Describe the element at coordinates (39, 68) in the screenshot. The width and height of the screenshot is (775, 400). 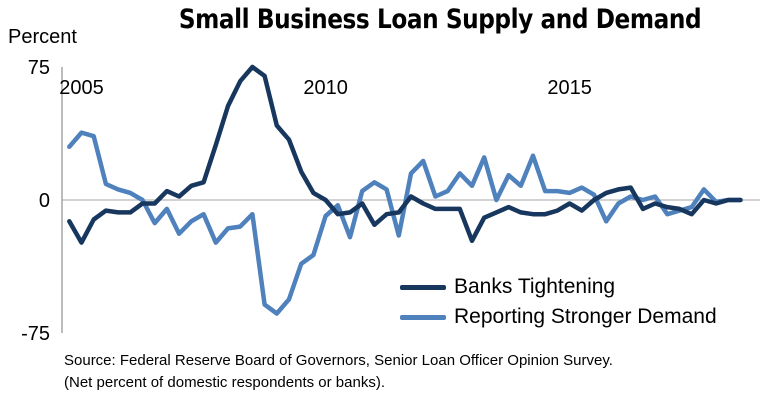
I see `y-tick-label: 75` at that location.